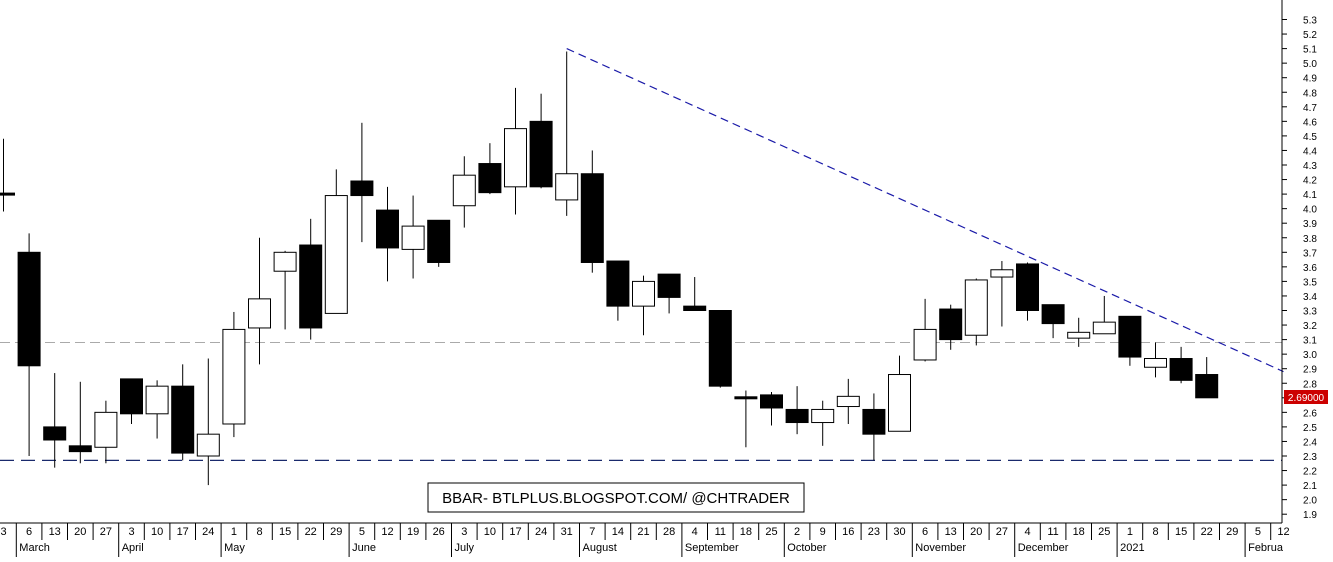  I want to click on x-month-label: Februa, so click(1266, 548).